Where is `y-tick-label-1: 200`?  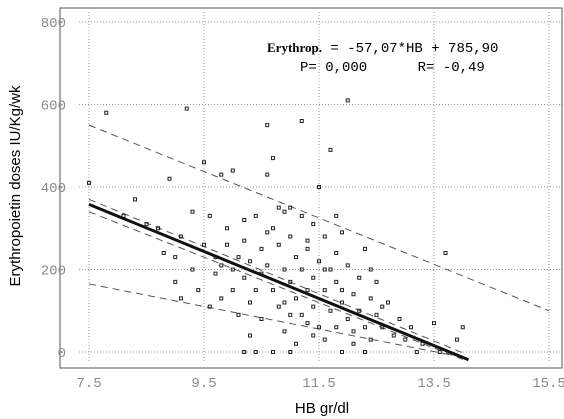 y-tick-label-1: 200 is located at coordinates (53, 272).